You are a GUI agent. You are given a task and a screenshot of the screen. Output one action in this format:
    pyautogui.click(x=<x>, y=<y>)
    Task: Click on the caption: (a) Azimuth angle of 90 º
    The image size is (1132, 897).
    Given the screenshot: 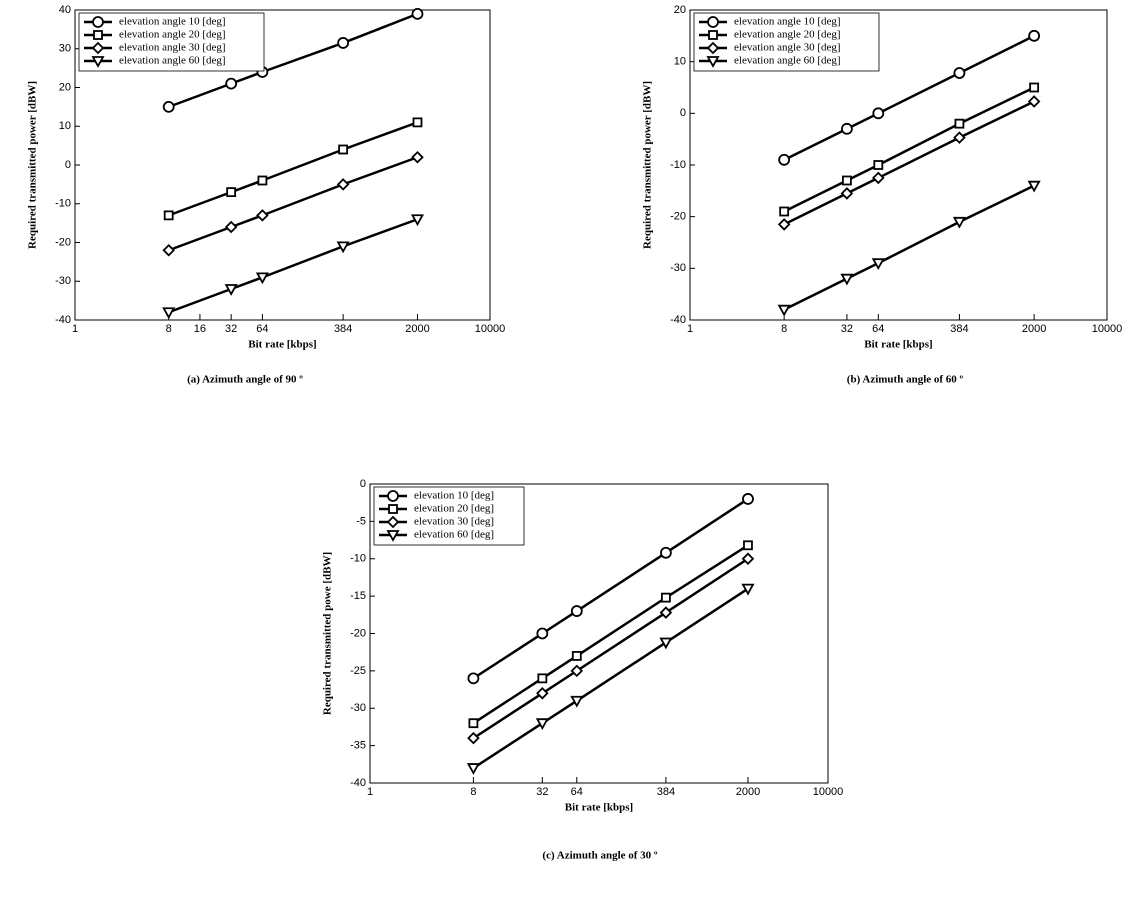 What is the action you would take?
    pyautogui.click(x=245, y=380)
    